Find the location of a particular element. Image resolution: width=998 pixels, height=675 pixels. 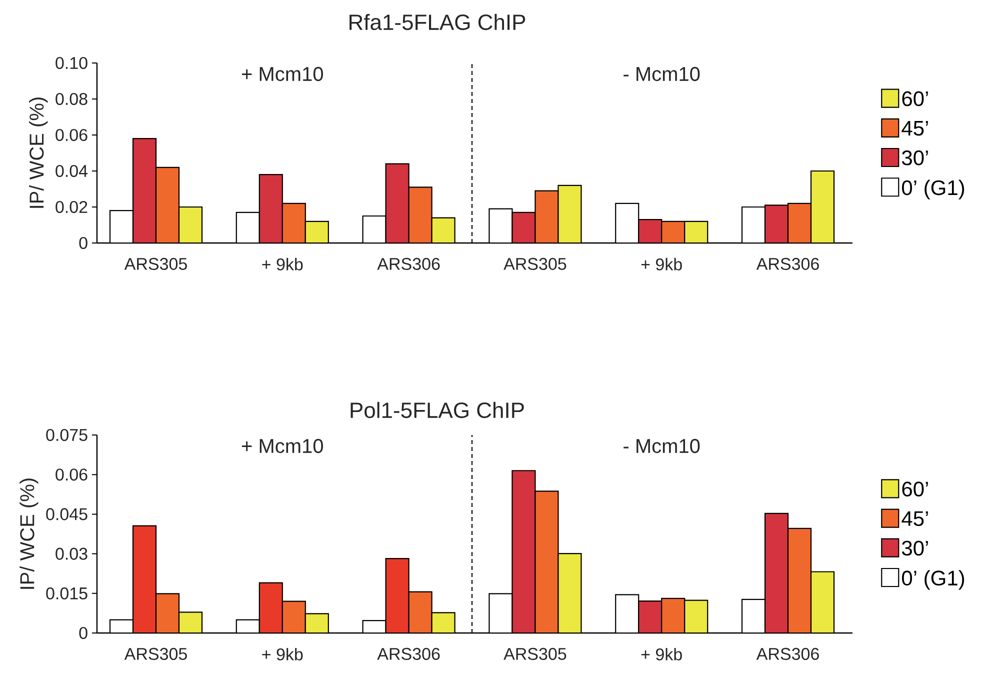

y-tick-label: 0.075 is located at coordinates (67, 435).